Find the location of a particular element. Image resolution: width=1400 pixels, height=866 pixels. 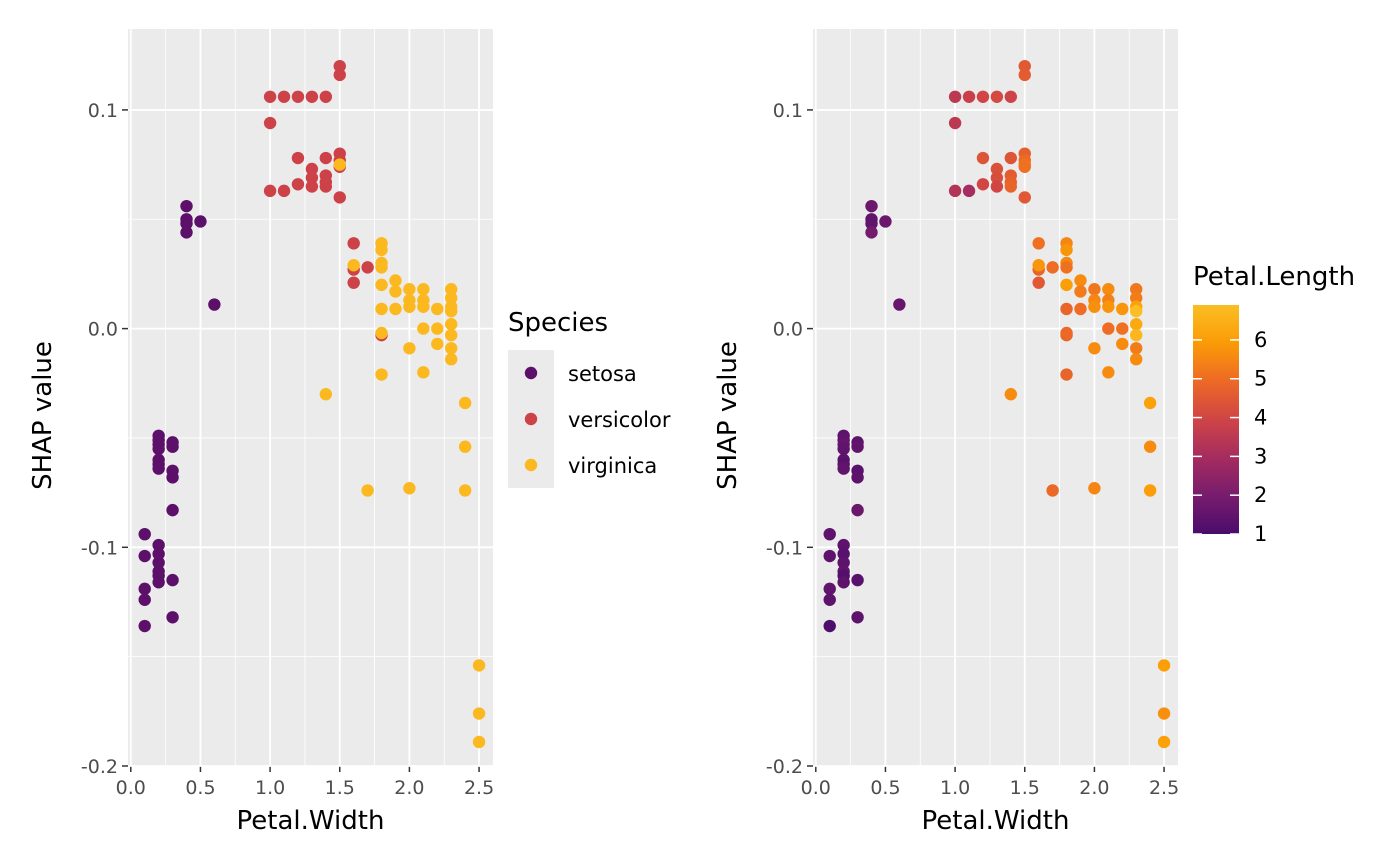

colorbar-tick-label: 4 is located at coordinates (1260, 418).